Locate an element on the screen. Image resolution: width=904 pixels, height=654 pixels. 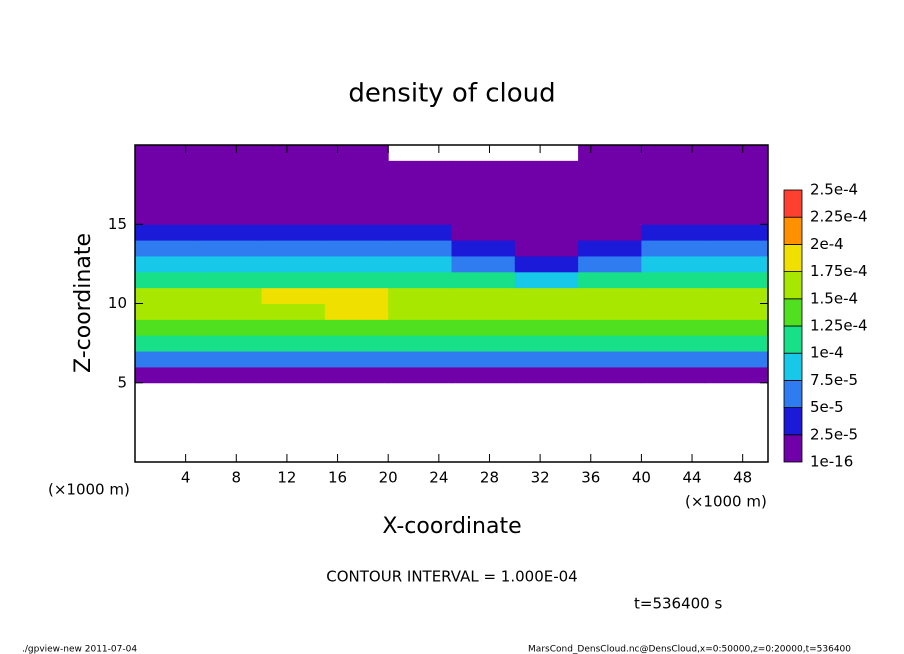
x-tick-label: 32 is located at coordinates (540, 478).